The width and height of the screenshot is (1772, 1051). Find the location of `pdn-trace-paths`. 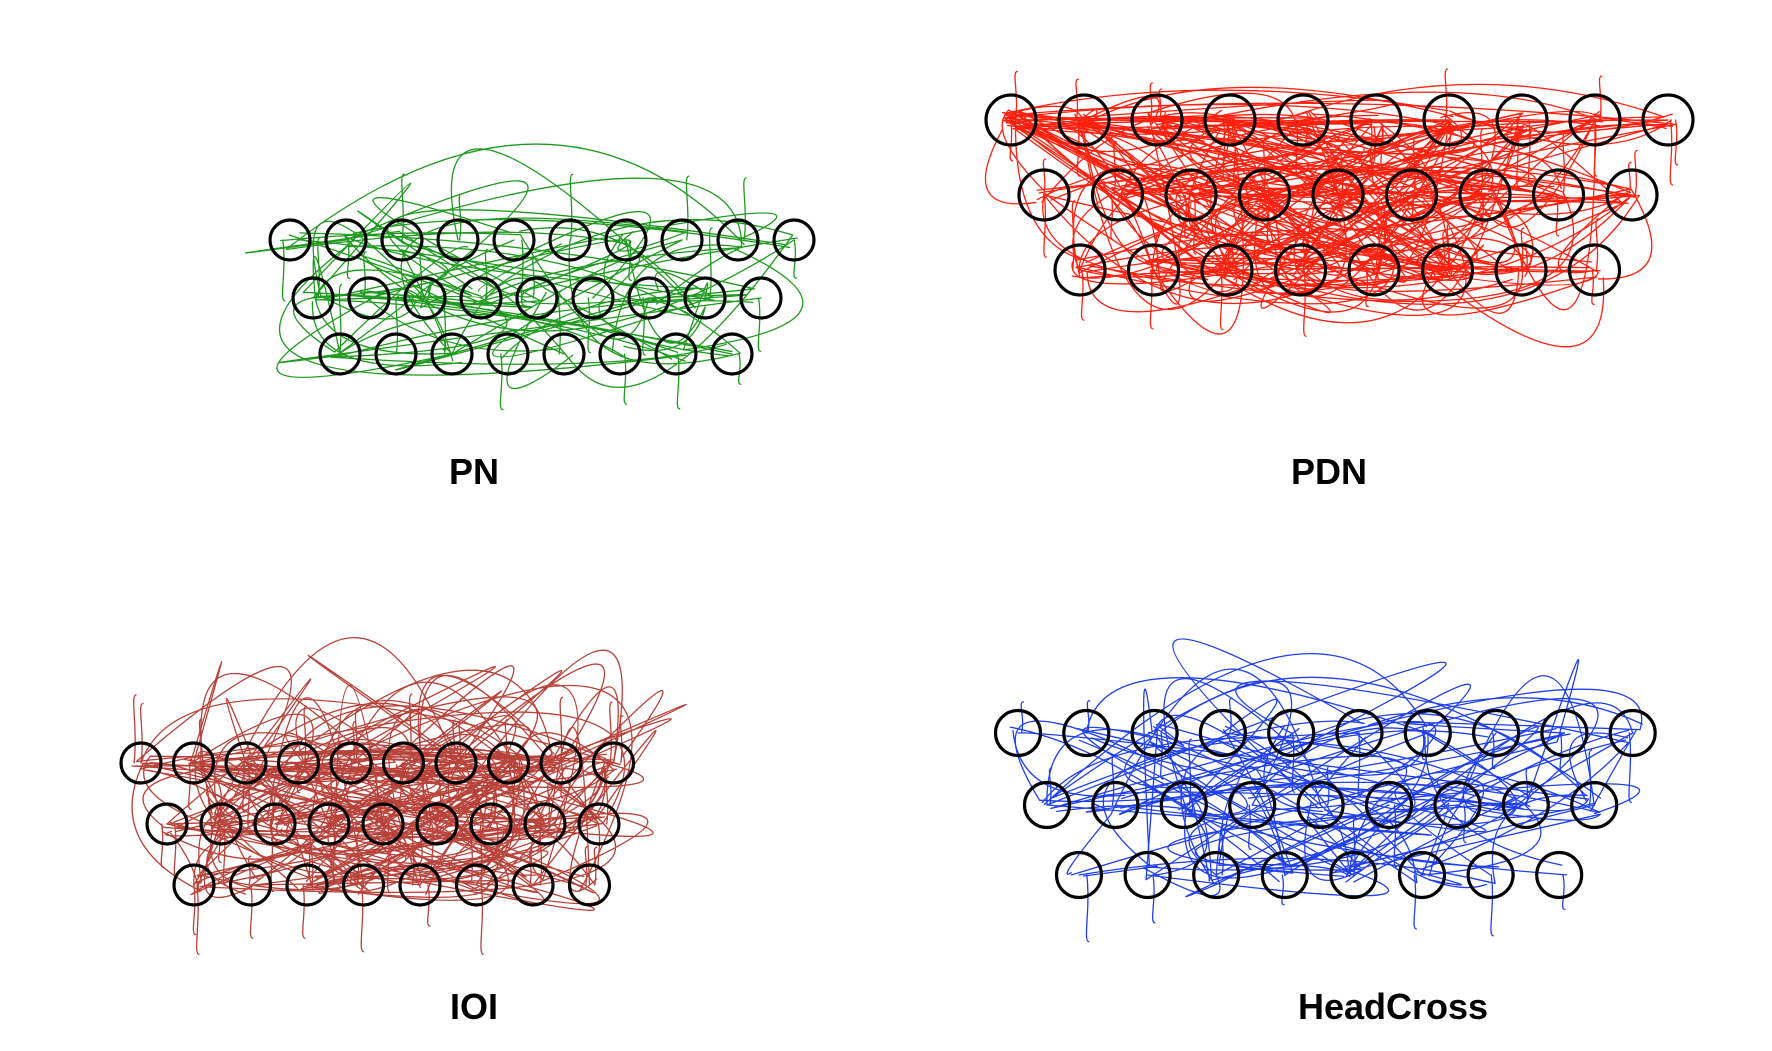

pdn-trace-paths is located at coordinates (1331, 208).